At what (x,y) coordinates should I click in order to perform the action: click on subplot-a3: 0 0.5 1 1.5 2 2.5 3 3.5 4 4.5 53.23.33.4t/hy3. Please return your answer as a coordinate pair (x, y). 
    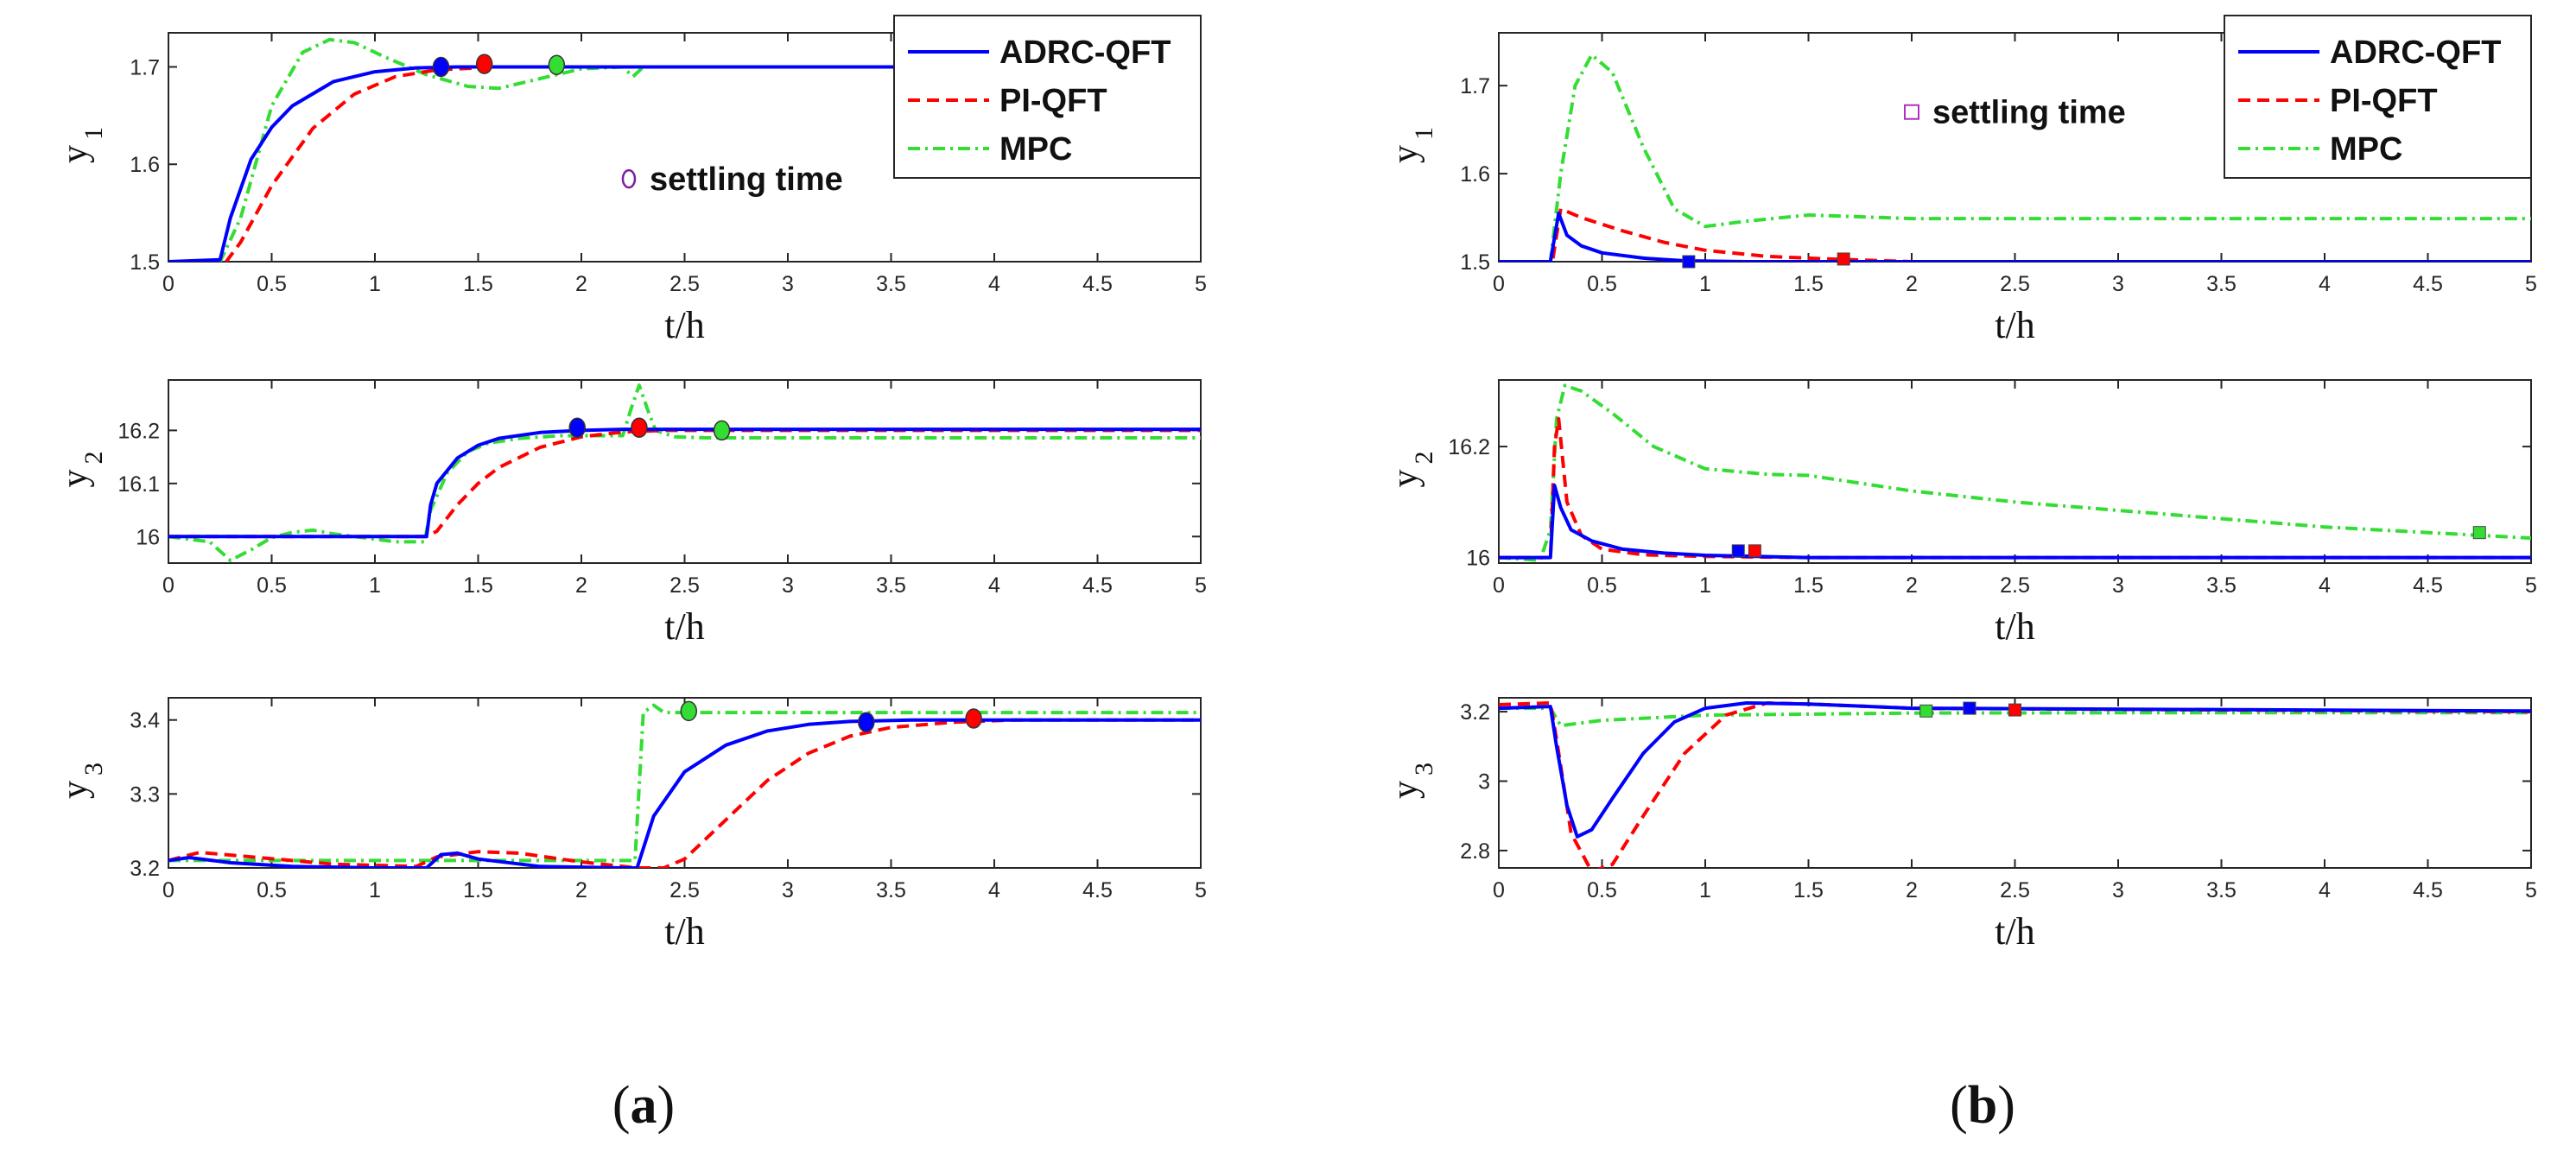
    Looking at the image, I should click on (631, 825).